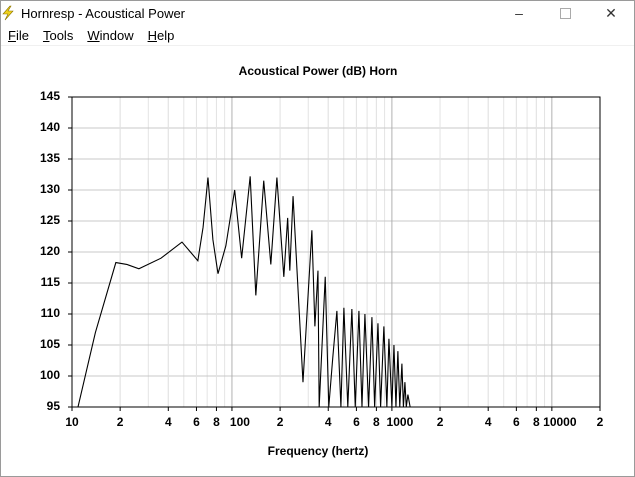 The height and width of the screenshot is (477, 635). I want to click on y-tick-label: 135, so click(50, 158).